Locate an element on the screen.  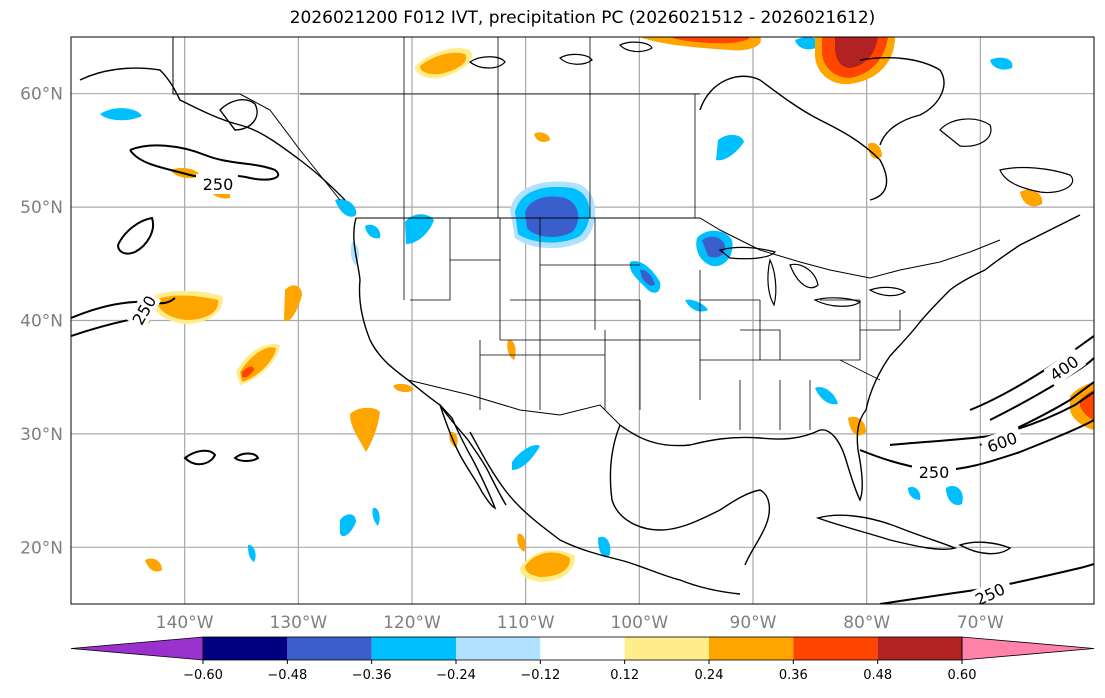
lat-label: 40°N is located at coordinates (41, 322).